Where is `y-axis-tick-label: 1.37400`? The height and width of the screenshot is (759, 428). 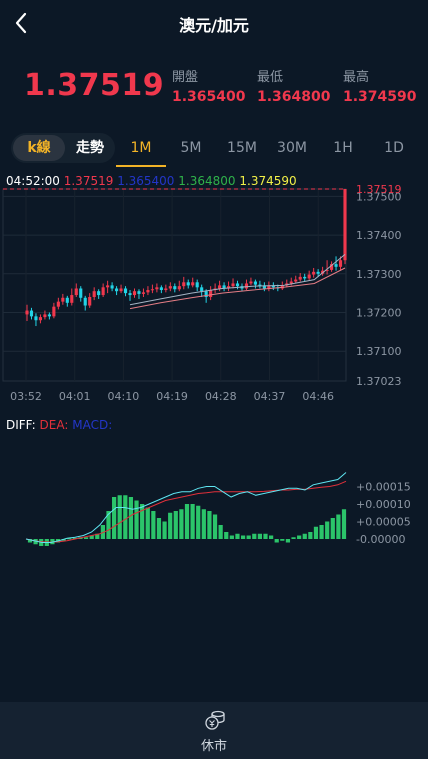 y-axis-tick-label: 1.37400 is located at coordinates (379, 235).